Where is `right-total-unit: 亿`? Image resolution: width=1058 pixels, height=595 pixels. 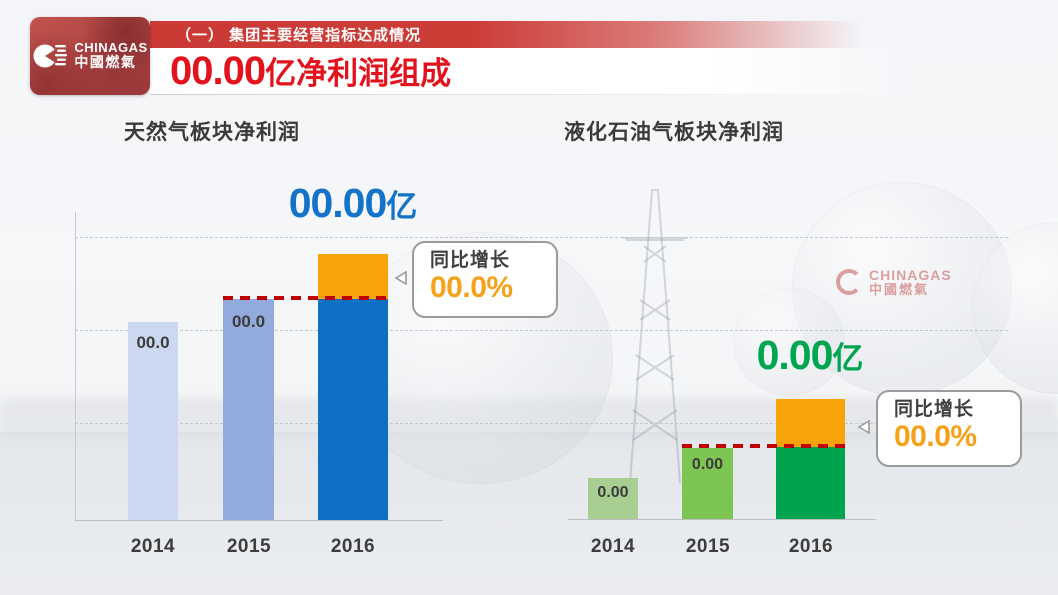 right-total-unit: 亿 is located at coordinates (848, 358).